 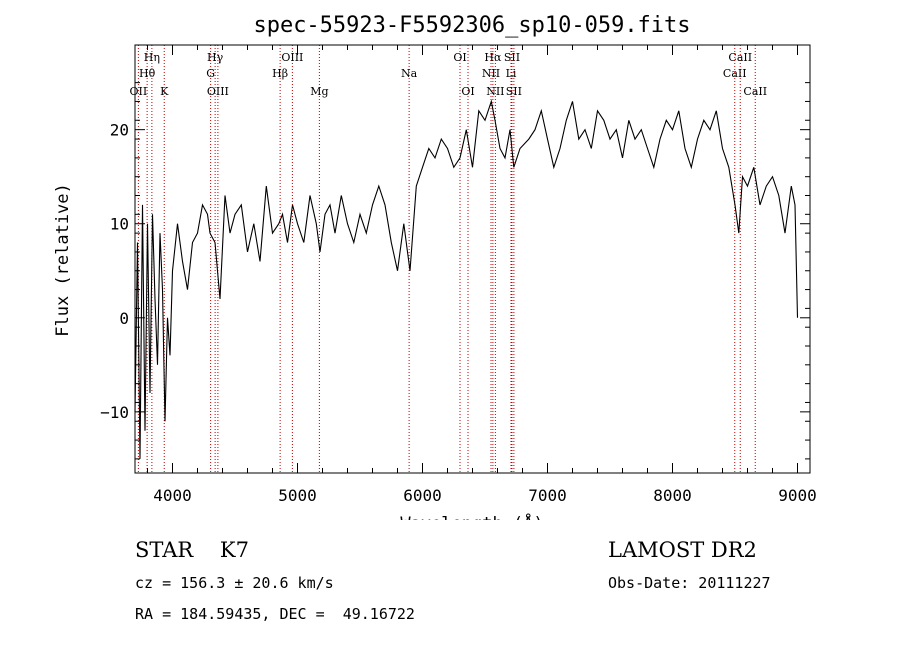 I want to click on line-marker-label: Mg, so click(x=319, y=91).